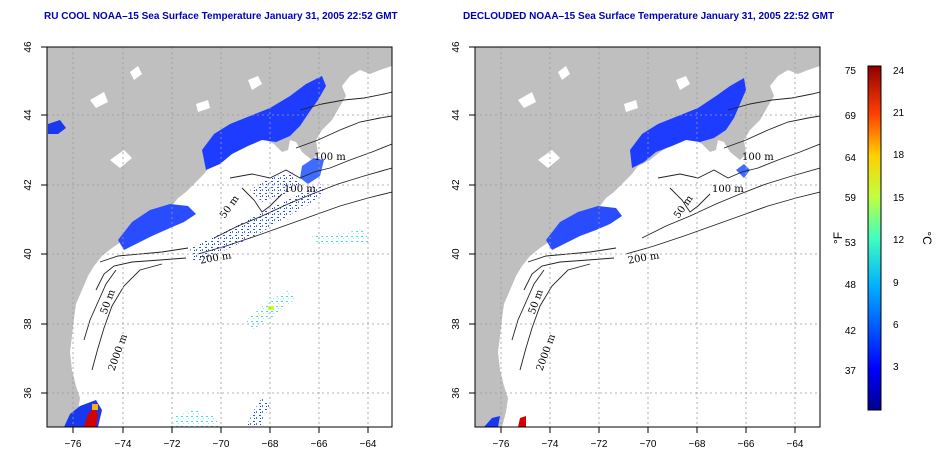 This screenshot has height=475, width=950. I want to click on colorbar-celsius-labels: 24 21 18 15 12 9 6 3, so click(899, 219).